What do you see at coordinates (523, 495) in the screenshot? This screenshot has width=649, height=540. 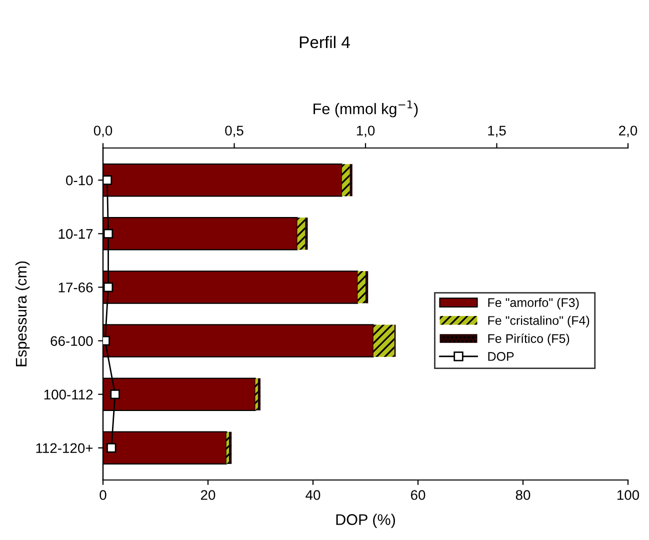 I see `x-tick-label: 80` at bounding box center [523, 495].